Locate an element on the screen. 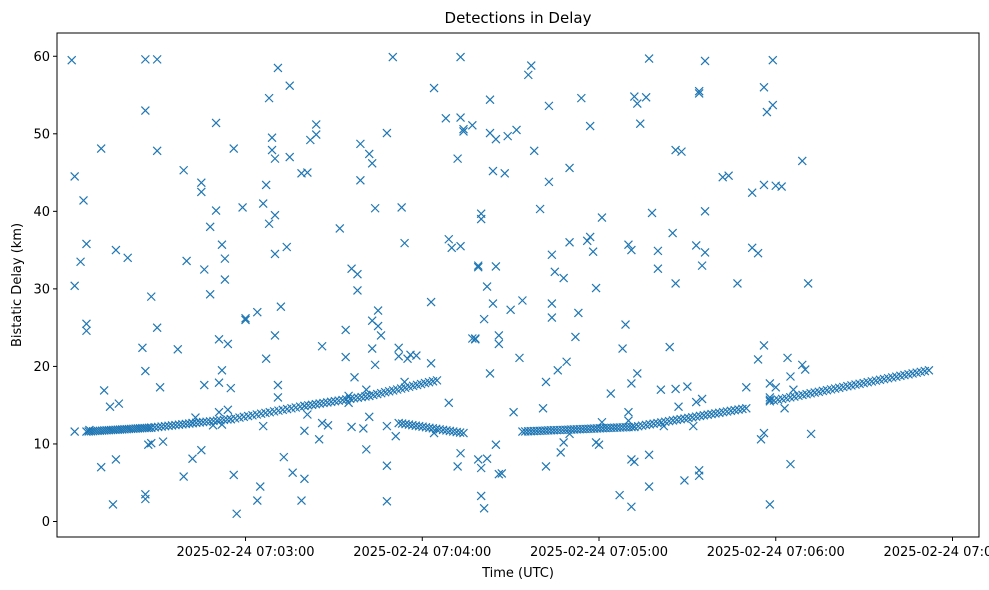 The image size is (989, 590). y-axis-ticks: 0 10 20 30 40 50 60 is located at coordinates (45, 290).